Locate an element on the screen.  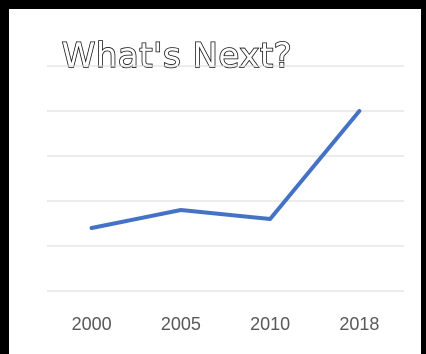
x-tick-label: 2010 is located at coordinates (270, 324).